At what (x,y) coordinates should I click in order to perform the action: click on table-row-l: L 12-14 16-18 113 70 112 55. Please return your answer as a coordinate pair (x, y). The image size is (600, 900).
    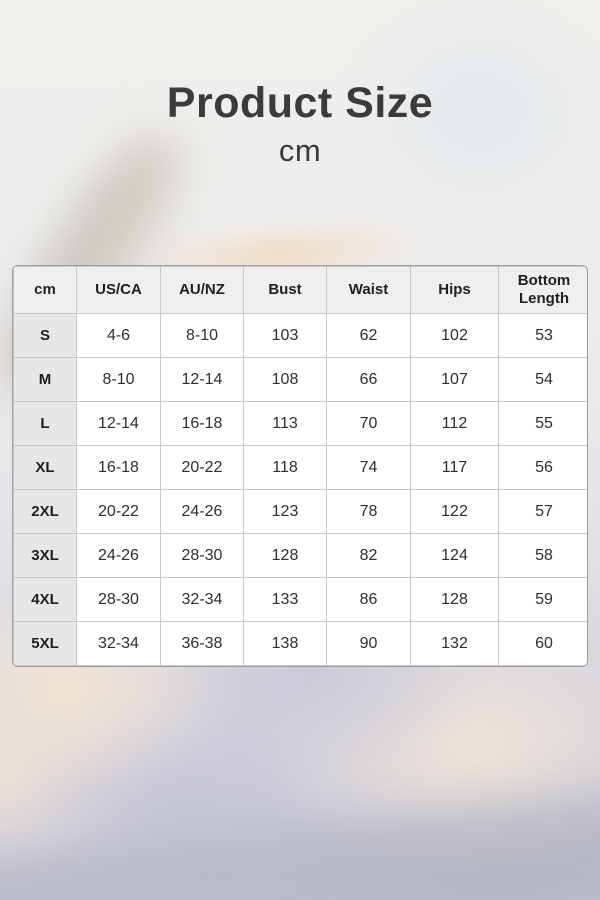
    Looking at the image, I should click on (300, 423).